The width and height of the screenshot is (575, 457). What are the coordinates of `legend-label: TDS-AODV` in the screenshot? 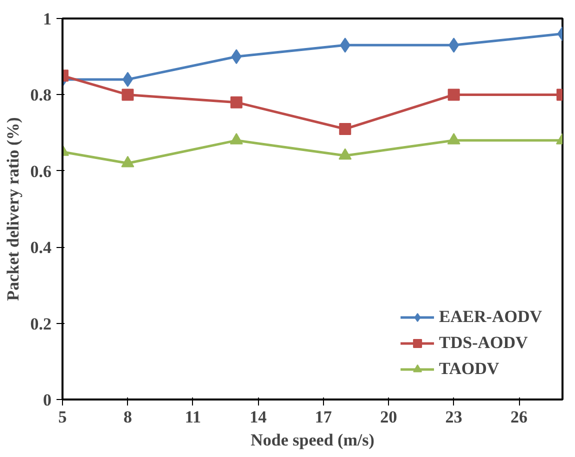 It's located at (483, 343).